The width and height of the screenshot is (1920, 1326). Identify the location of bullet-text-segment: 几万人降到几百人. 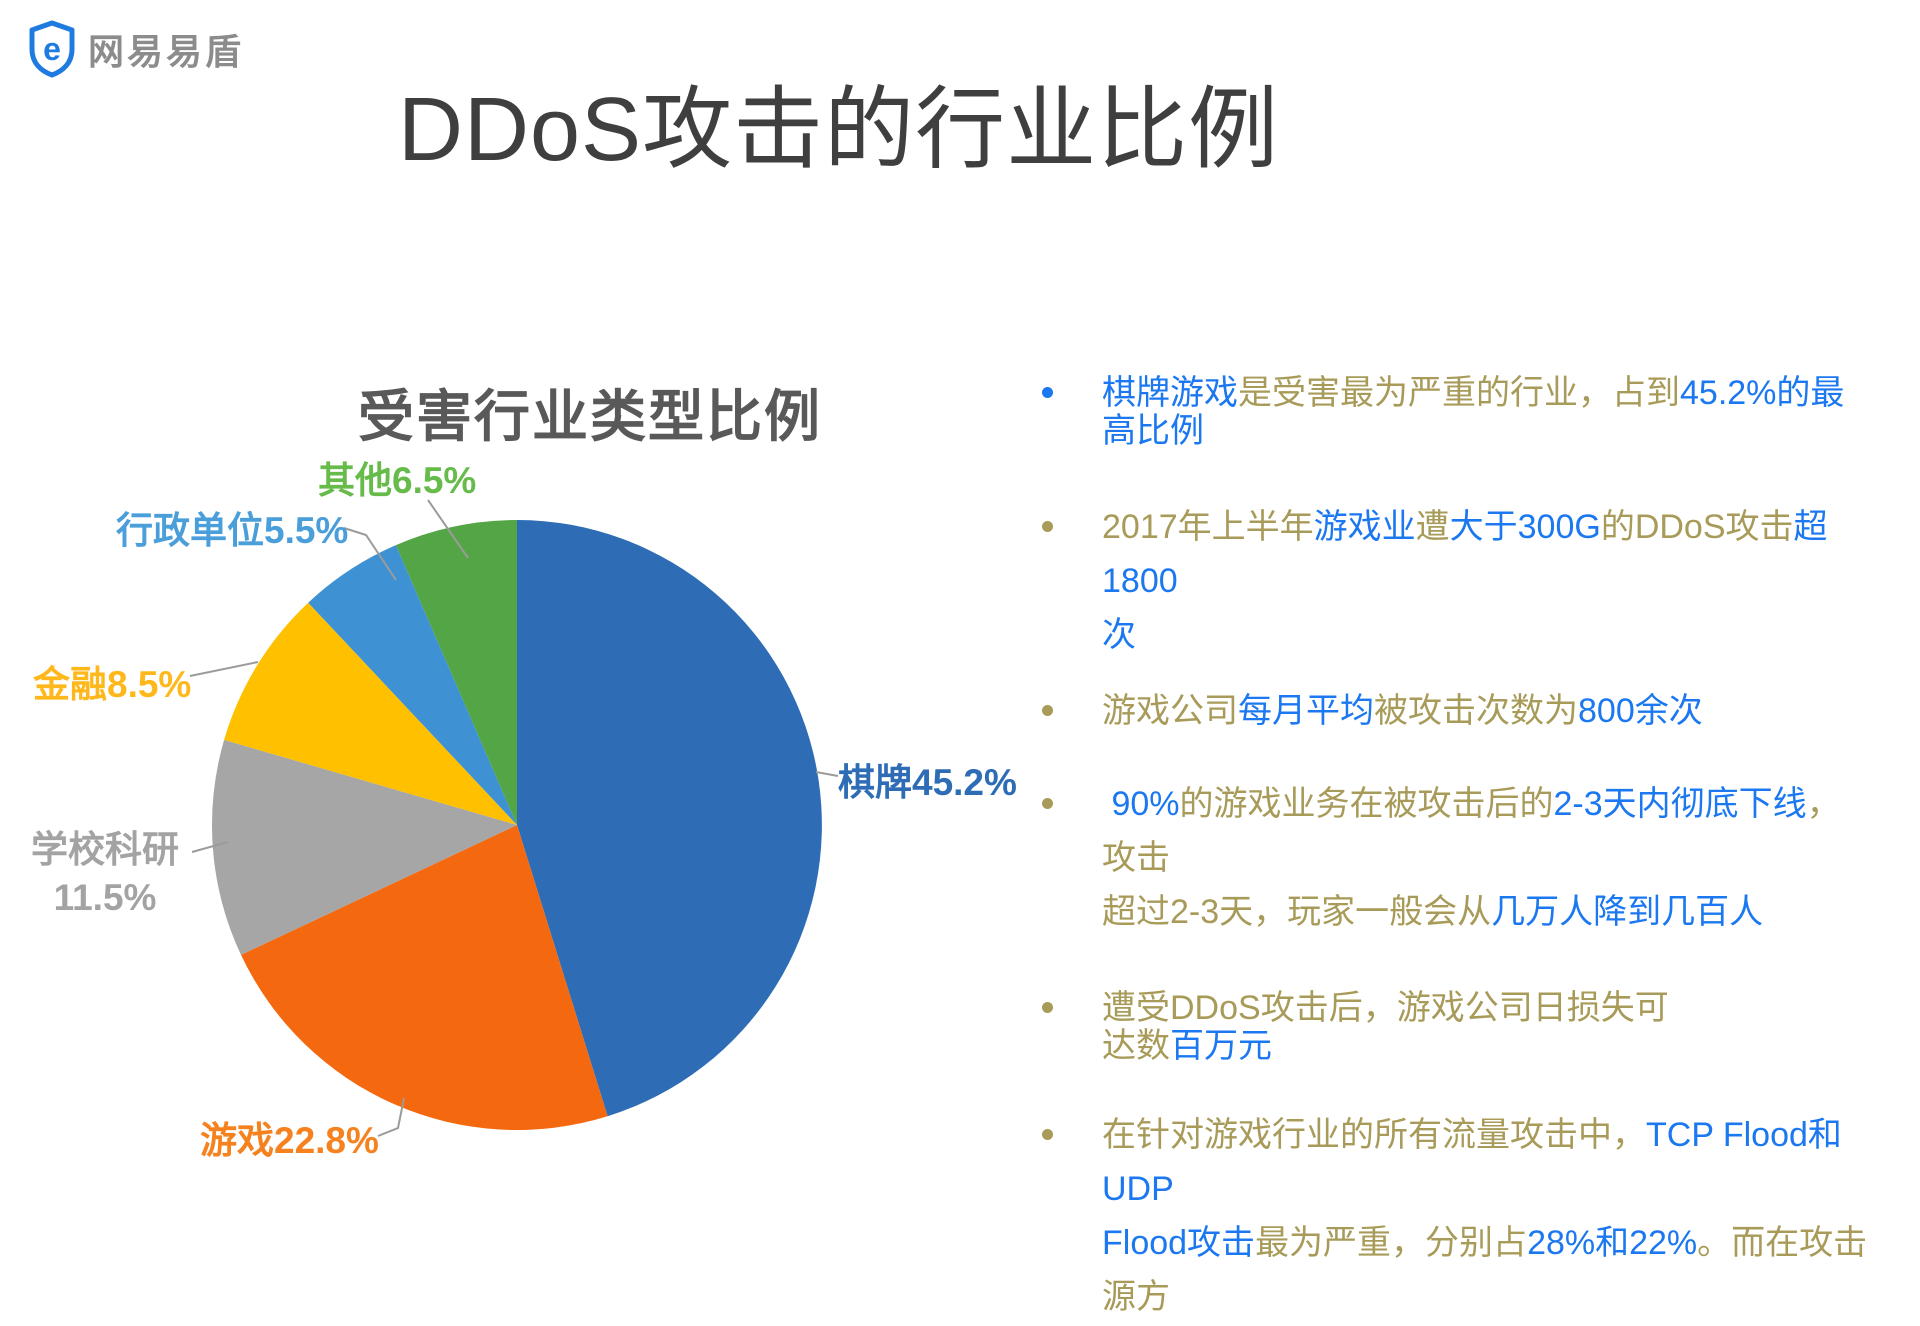
(1627, 912).